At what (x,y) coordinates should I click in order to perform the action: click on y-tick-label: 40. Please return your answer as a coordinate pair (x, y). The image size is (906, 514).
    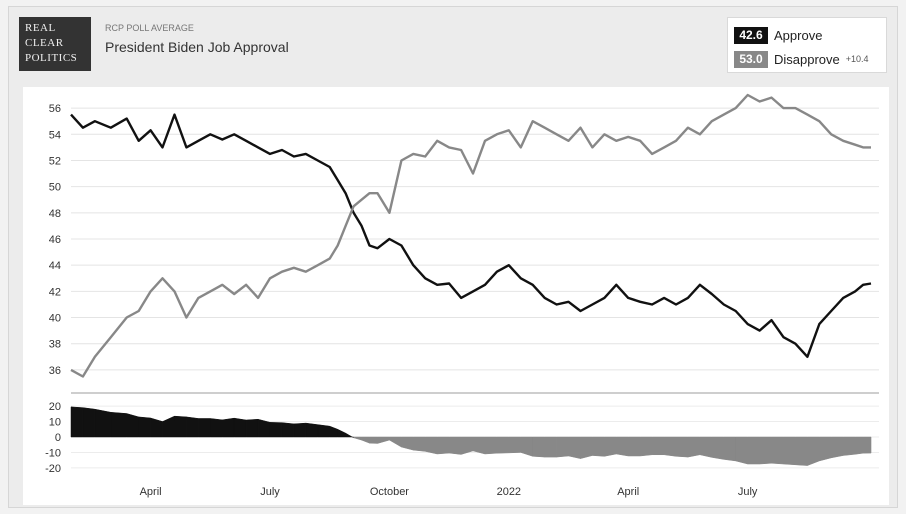
    Looking at the image, I should click on (55, 319).